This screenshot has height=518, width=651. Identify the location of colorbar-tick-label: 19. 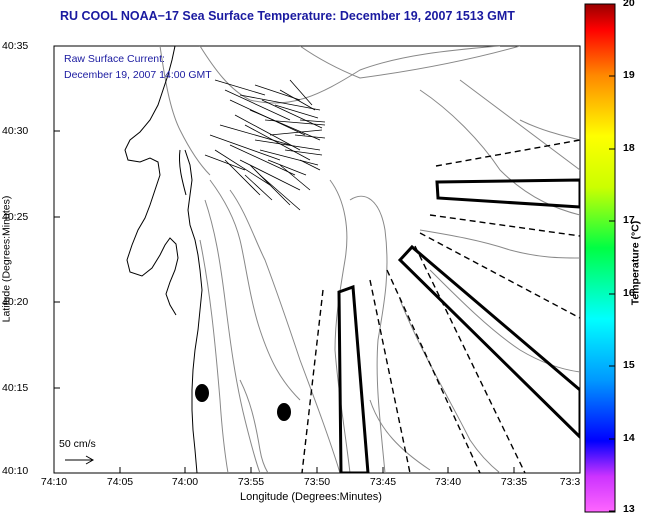
(629, 75).